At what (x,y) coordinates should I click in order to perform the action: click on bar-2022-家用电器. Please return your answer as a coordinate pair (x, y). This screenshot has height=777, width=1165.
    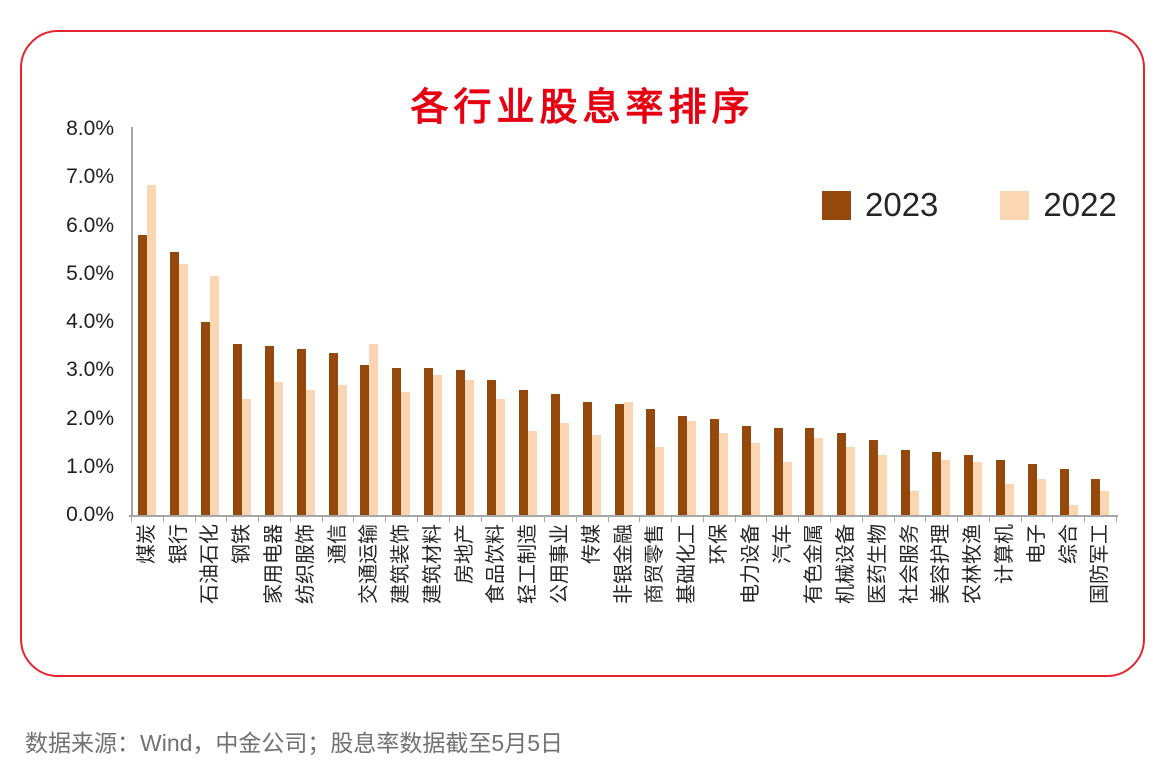
    Looking at the image, I should click on (279, 448).